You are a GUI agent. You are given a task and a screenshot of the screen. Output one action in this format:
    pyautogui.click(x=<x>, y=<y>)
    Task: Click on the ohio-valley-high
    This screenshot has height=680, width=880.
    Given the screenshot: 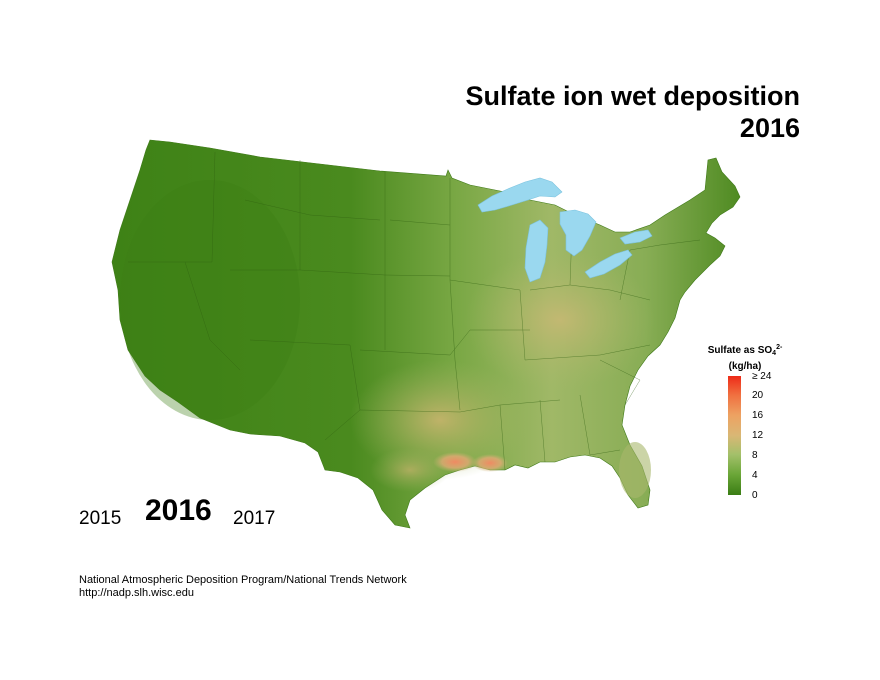 What is the action you would take?
    pyautogui.click(x=560, y=320)
    